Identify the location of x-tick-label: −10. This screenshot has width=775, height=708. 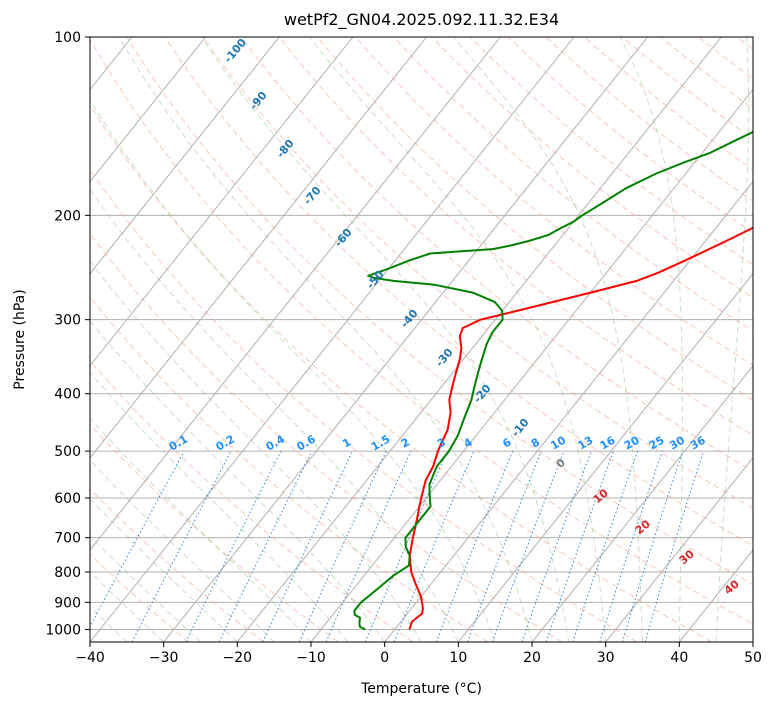
(311, 658).